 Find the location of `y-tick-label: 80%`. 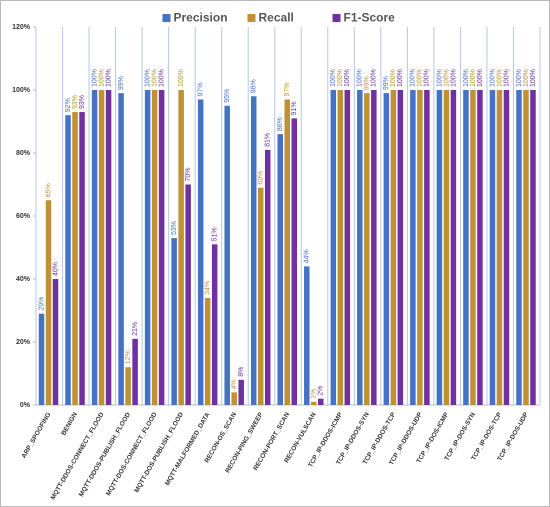

y-tick-label: 80% is located at coordinates (23, 153).